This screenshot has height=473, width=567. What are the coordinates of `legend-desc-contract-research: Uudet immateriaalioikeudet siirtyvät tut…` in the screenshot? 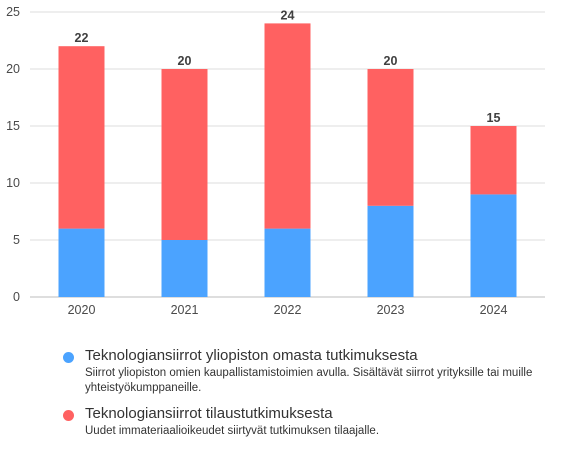 It's located at (232, 431).